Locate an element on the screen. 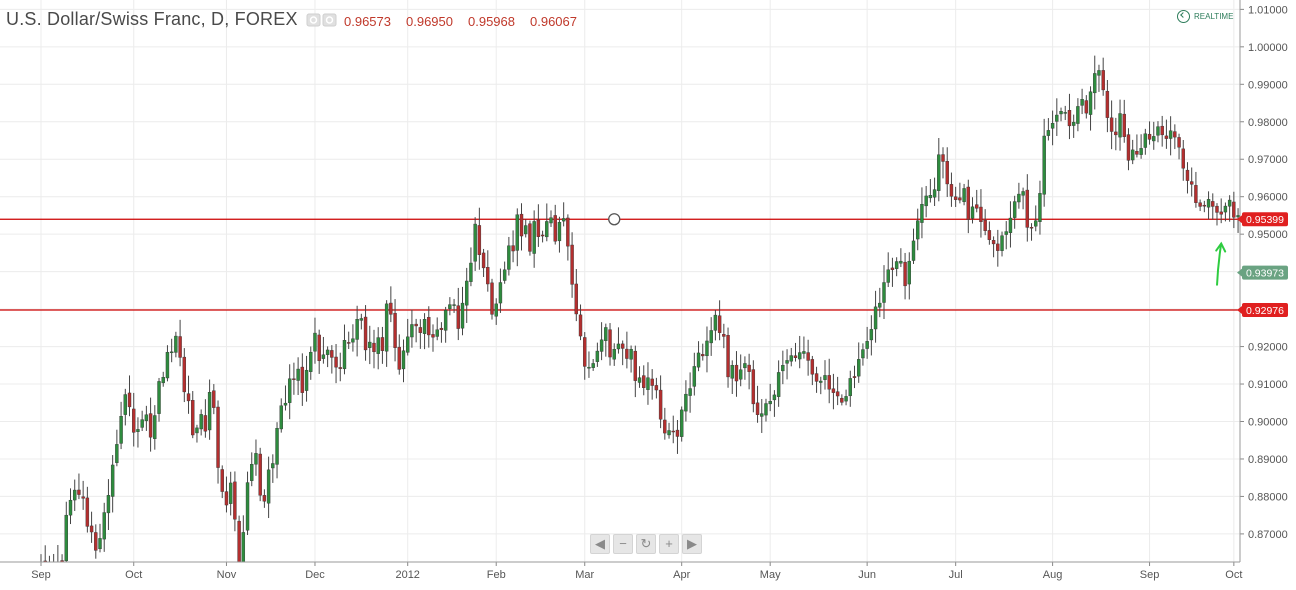  scroll-right-button: ▶ is located at coordinates (692, 544).